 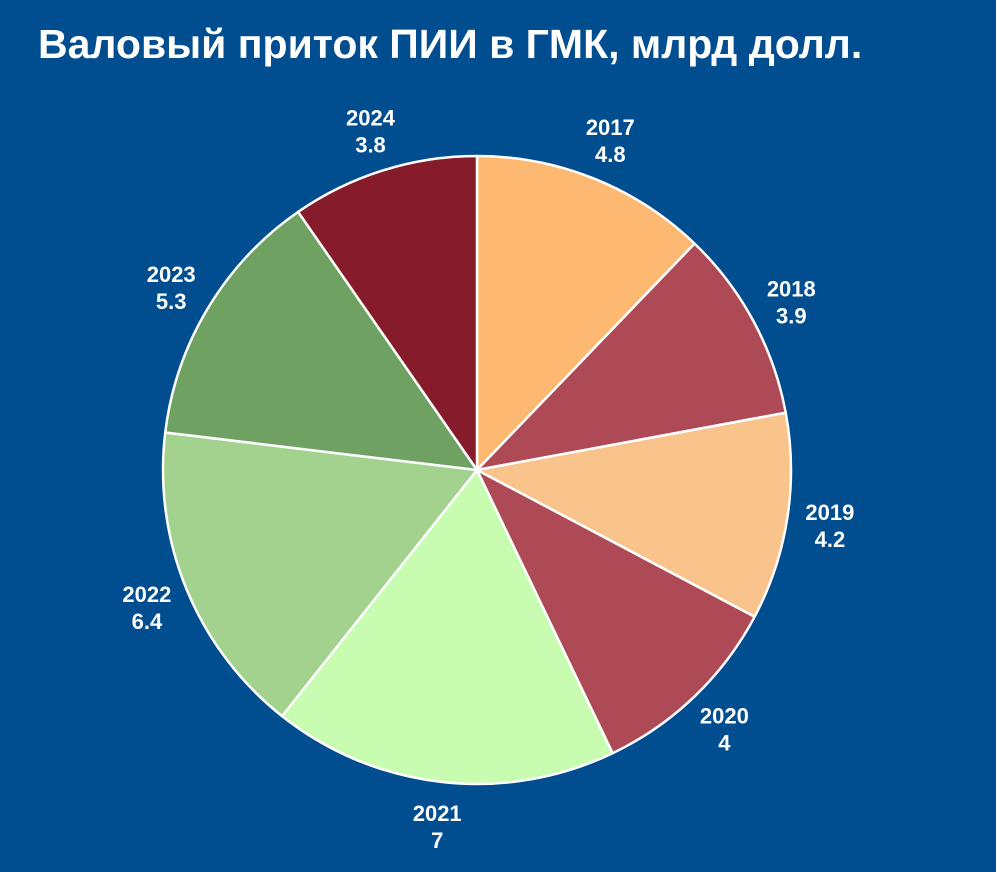 What do you see at coordinates (171, 274) in the screenshot?
I see `slice-category-label: 2023` at bounding box center [171, 274].